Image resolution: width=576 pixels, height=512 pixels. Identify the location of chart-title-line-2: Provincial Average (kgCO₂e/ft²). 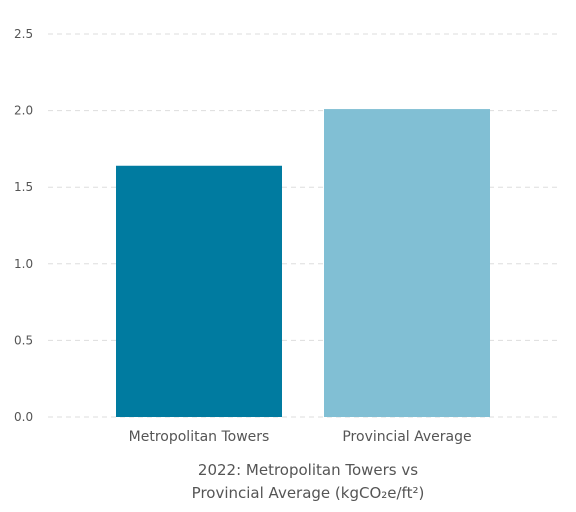
(308, 493).